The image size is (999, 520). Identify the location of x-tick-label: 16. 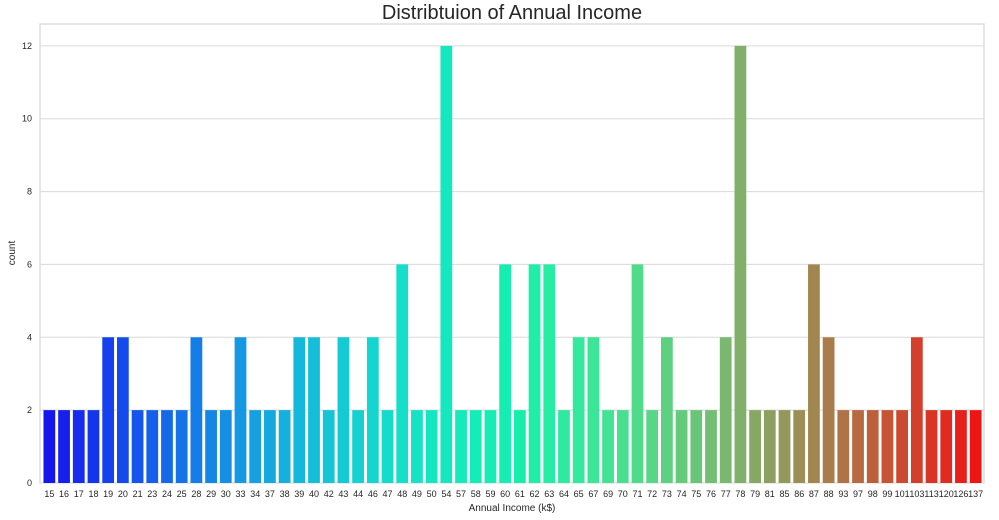
(64, 494).